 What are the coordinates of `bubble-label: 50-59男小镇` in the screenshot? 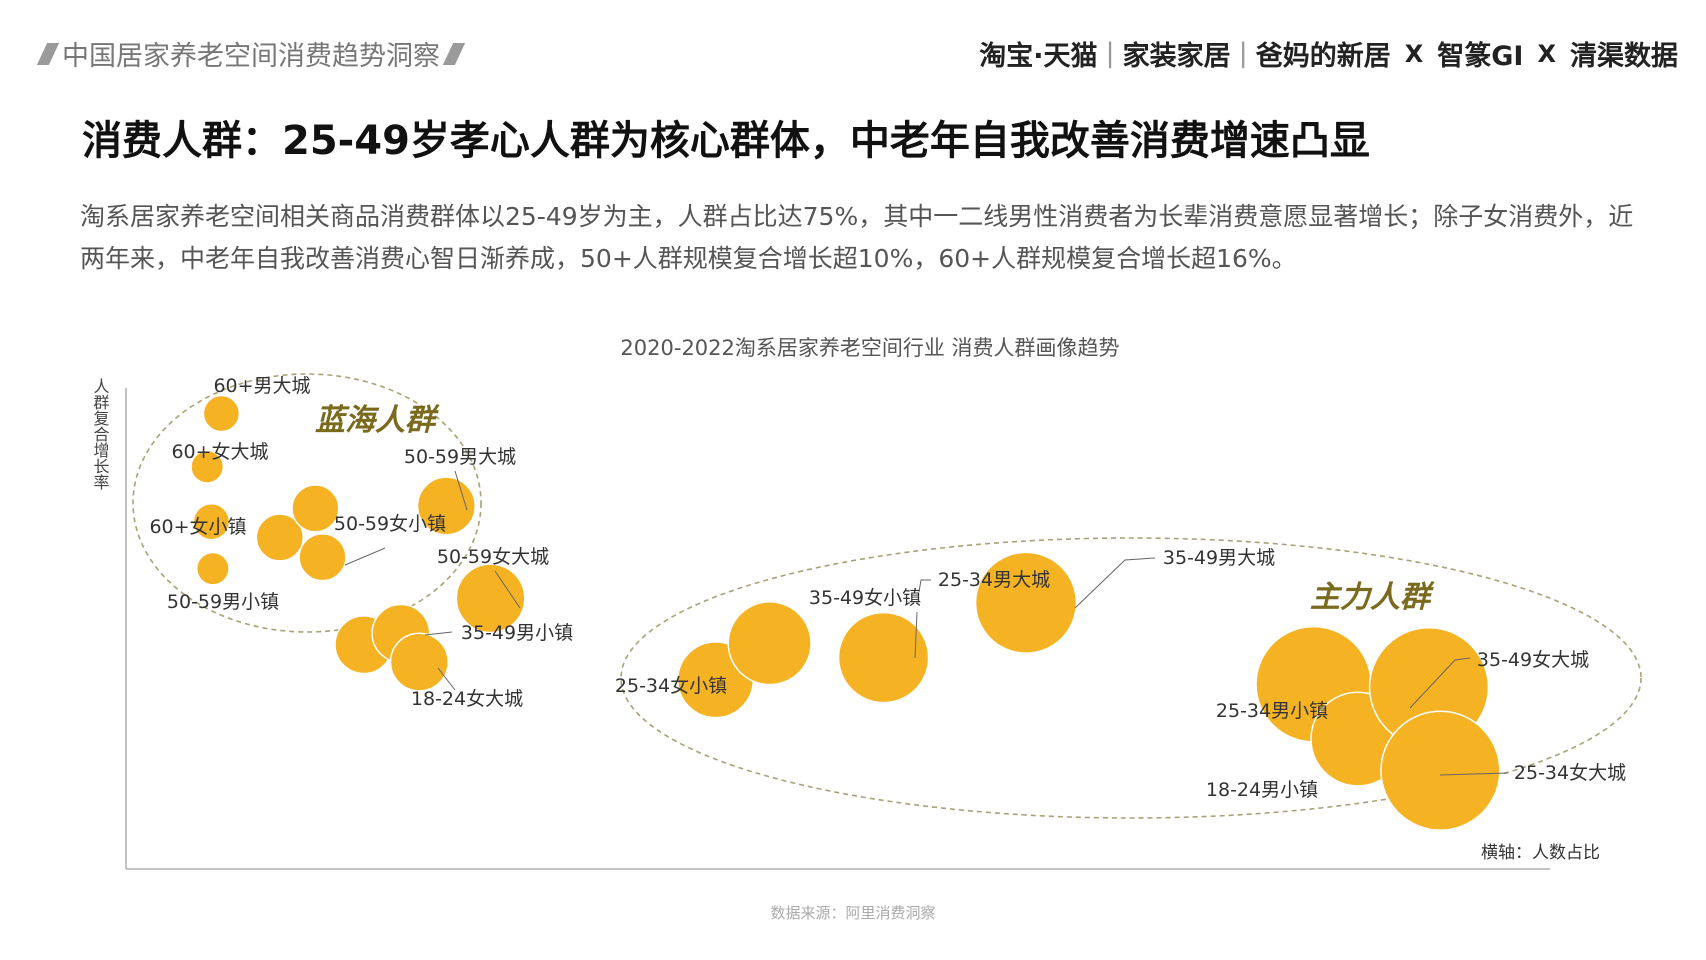 It's located at (223, 602).